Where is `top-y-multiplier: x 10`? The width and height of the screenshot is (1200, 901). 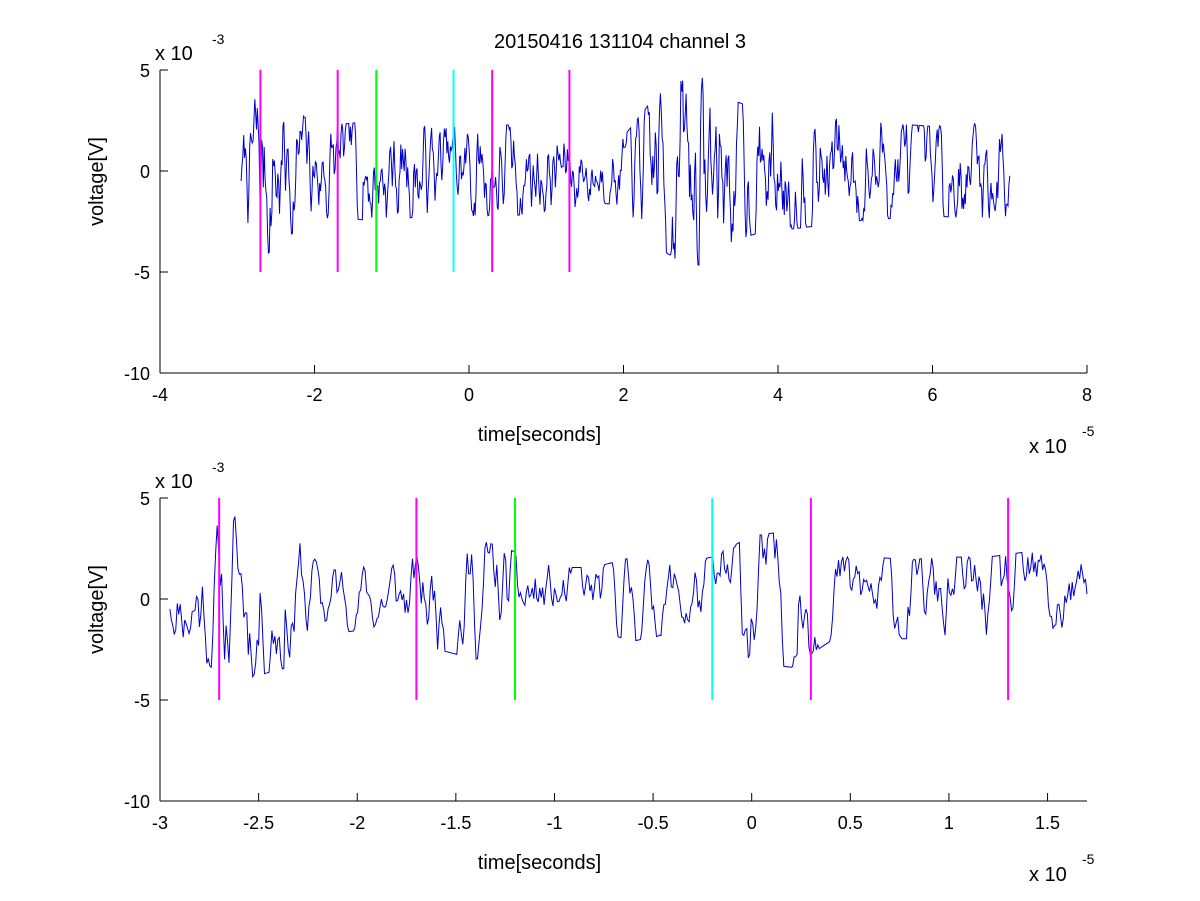
top-y-multiplier: x 10 is located at coordinates (174, 54).